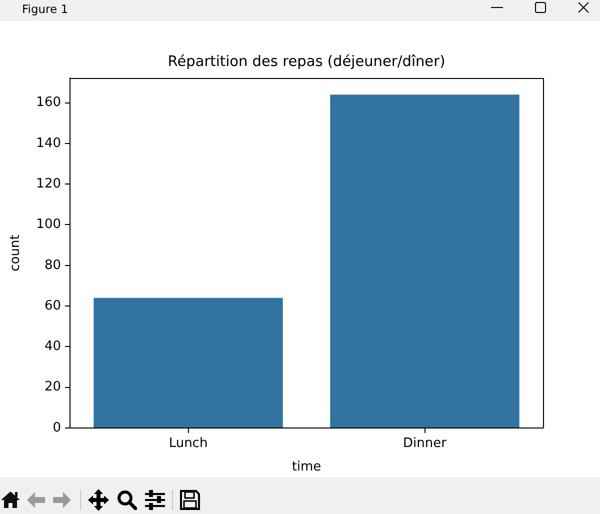 The width and height of the screenshot is (600, 514). I want to click on x-tick-label: Dinner, so click(425, 444).